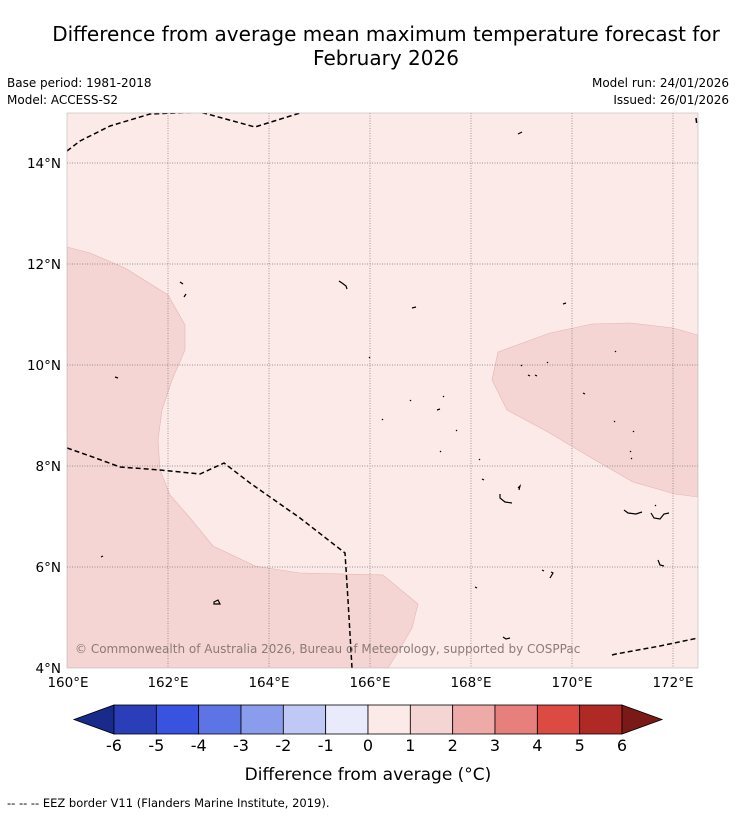 This screenshot has width=736, height=816. Describe the element at coordinates (199, 745) in the screenshot. I see `colorbar-tick-label: -4` at that location.